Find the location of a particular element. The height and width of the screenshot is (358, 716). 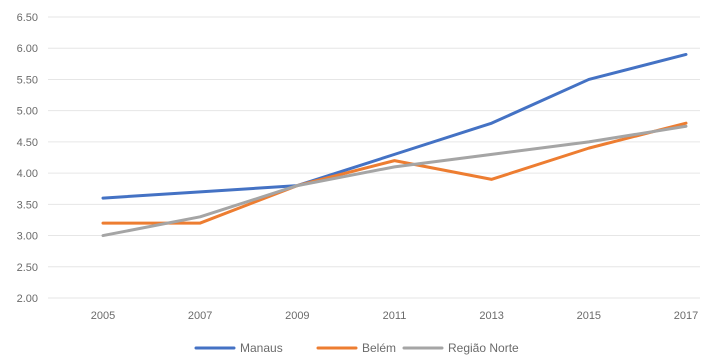

y-tick-label: 4.00 is located at coordinates (27, 174).